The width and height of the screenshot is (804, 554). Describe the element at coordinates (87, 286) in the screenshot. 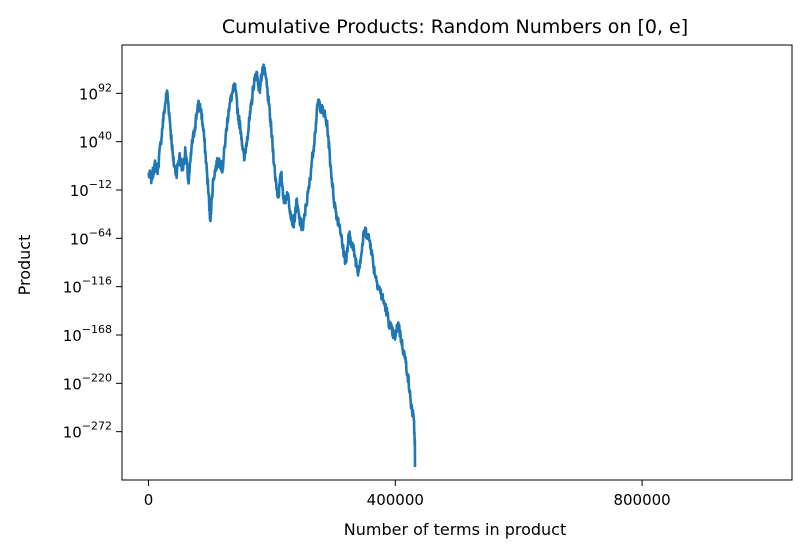

I see `y-tick-label: 10−116` at that location.